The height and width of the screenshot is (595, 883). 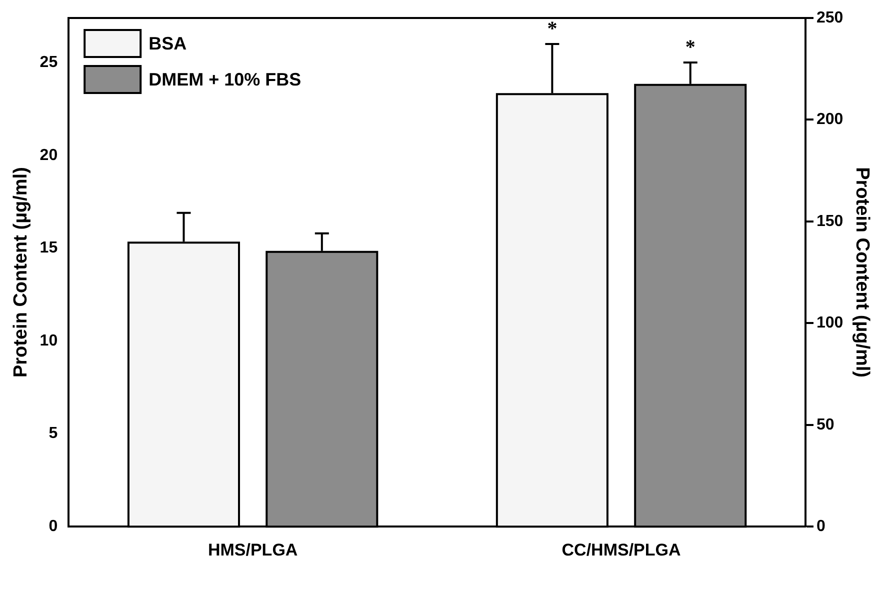 I want to click on y-tick-label: 0, so click(x=53, y=527).